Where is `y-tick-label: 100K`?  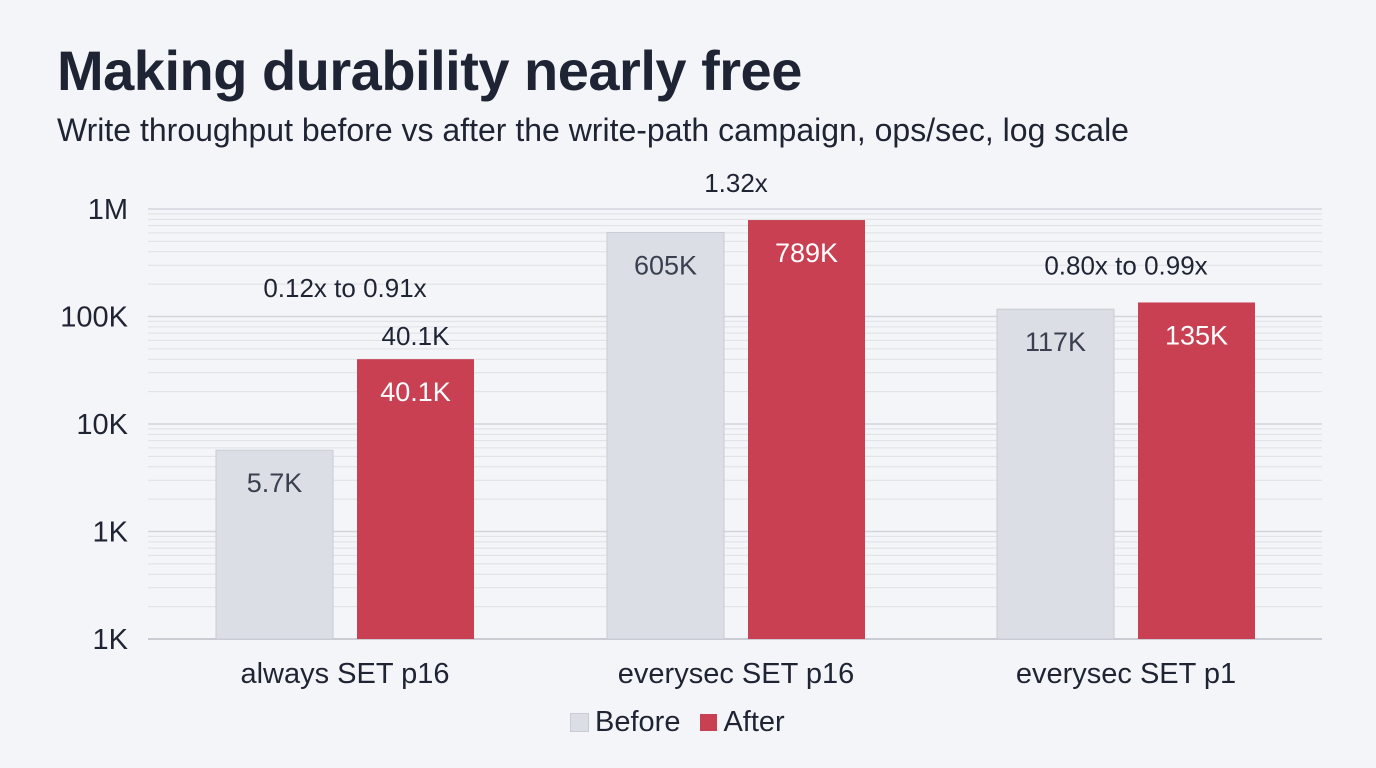 y-tick-label: 100K is located at coordinates (94, 318).